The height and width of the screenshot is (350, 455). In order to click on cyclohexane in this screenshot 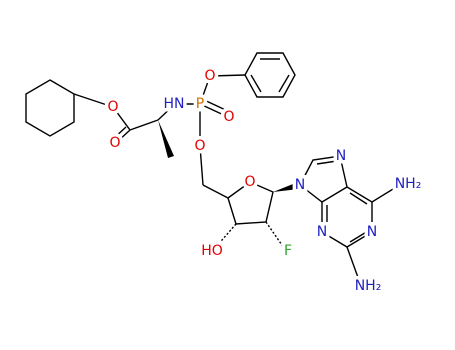, I will do `click(50, 108)`.